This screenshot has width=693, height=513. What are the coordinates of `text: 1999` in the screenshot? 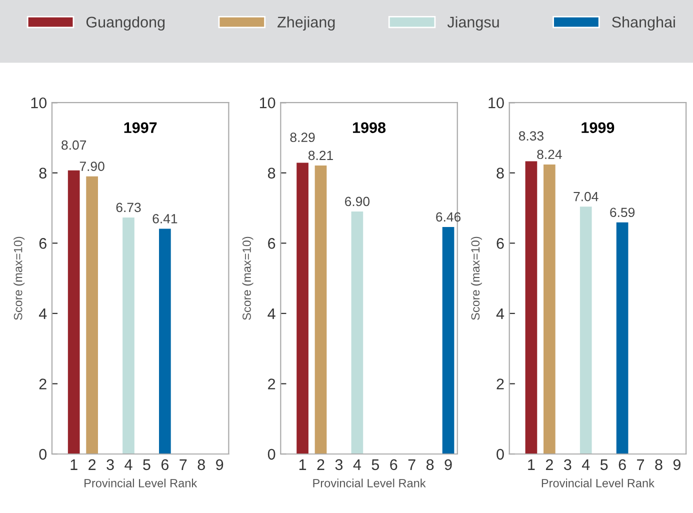 It's located at (598, 128).